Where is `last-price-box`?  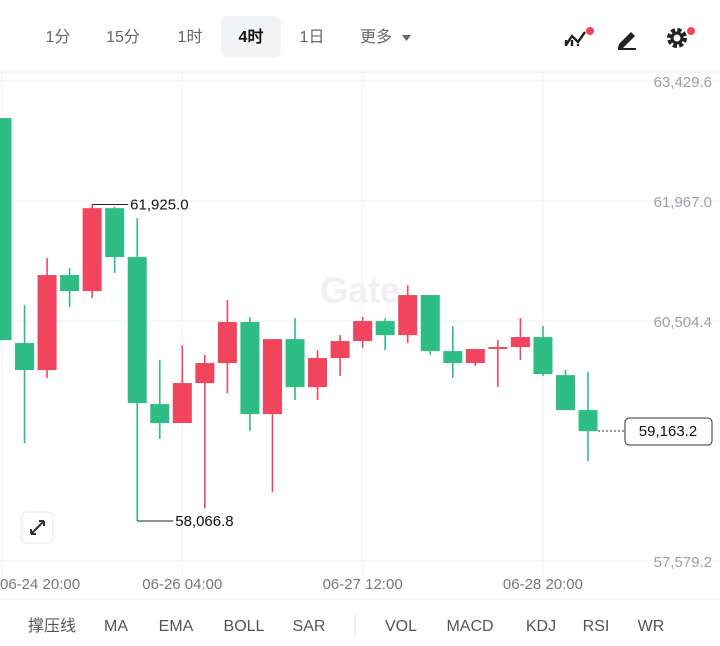 last-price-box is located at coordinates (668, 431).